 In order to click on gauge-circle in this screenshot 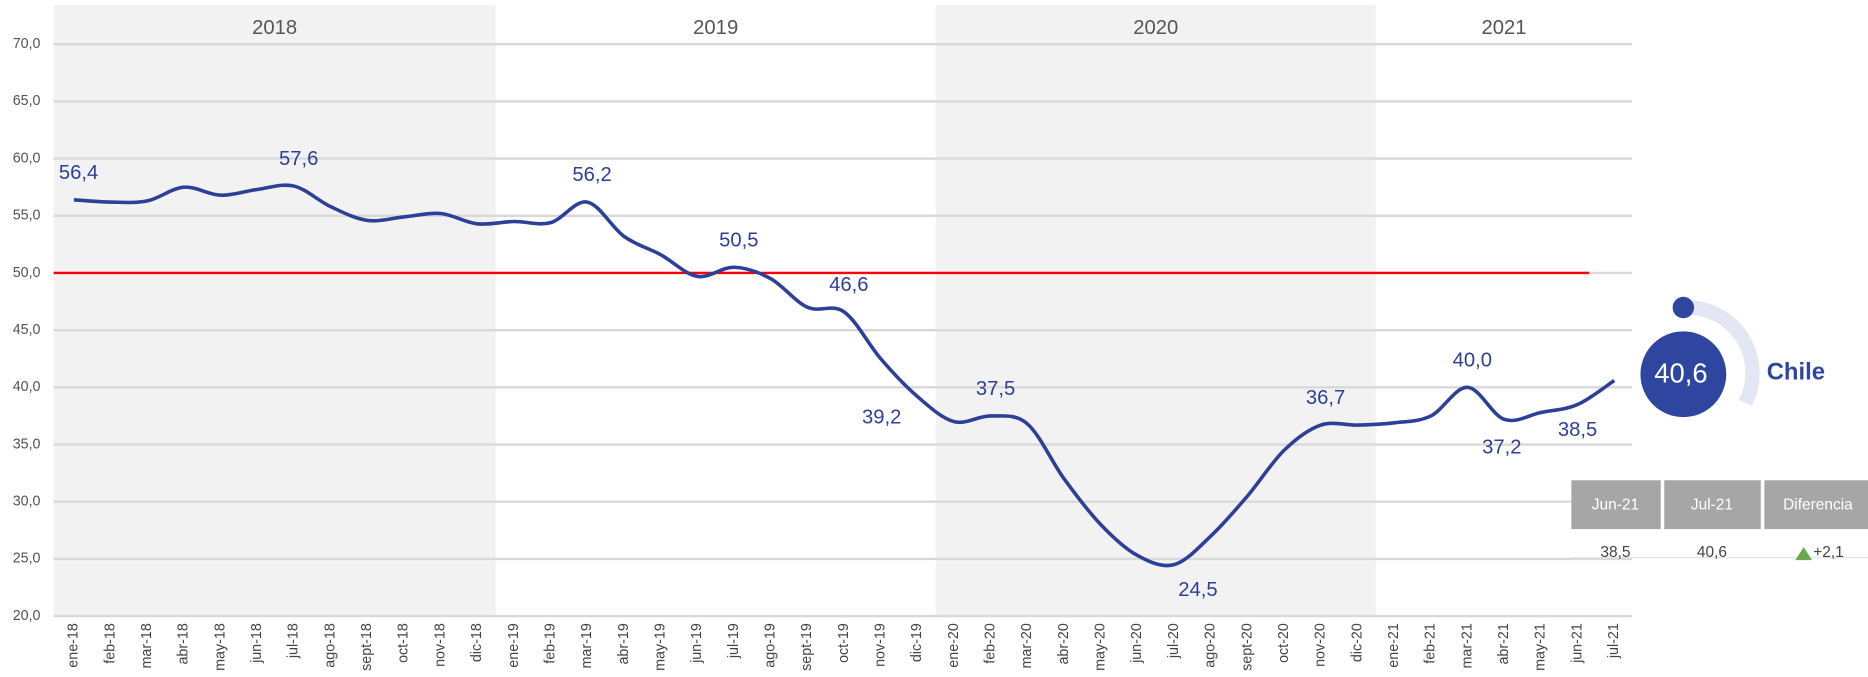, I will do `click(1683, 374)`.